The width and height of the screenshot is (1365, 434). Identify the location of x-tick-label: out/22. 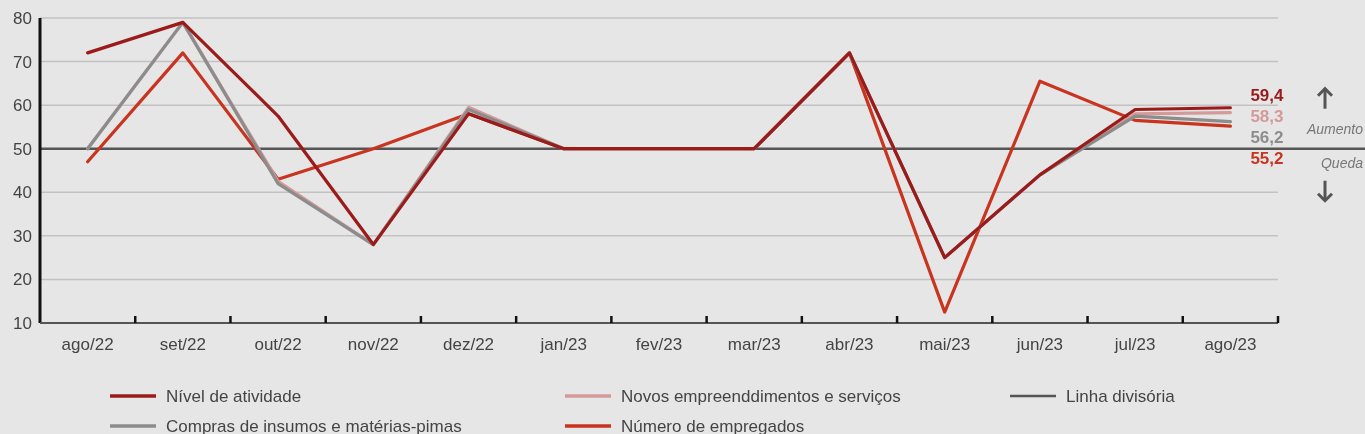
(278, 344).